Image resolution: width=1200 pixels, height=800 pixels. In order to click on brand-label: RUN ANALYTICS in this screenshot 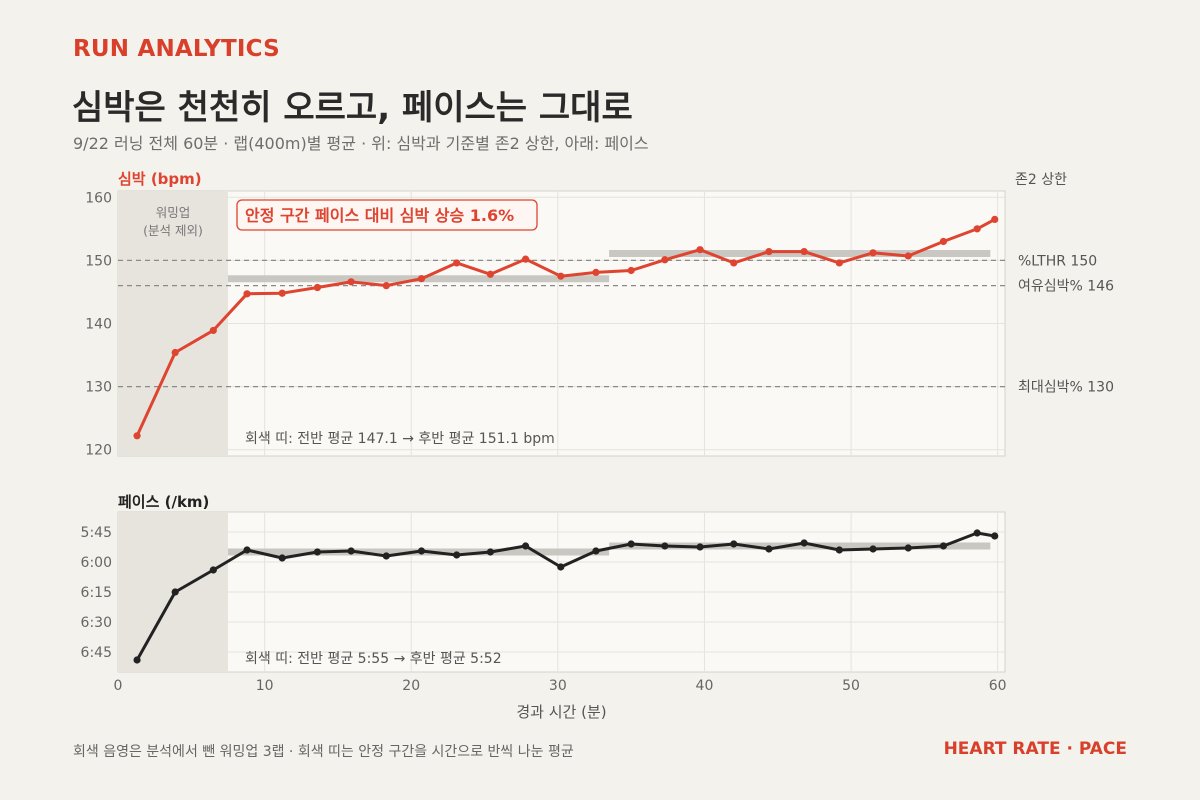, I will do `click(176, 49)`.